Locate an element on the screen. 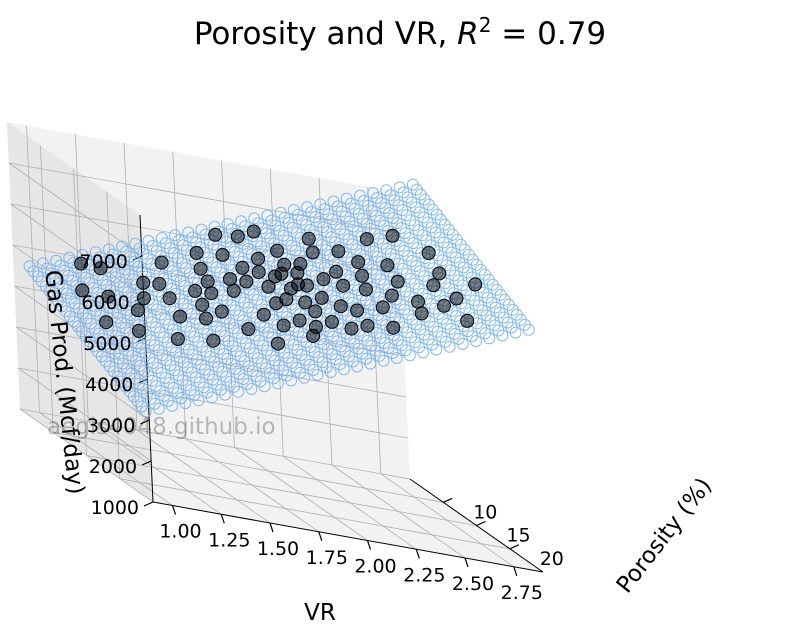  z-tick-label: 6000 is located at coordinates (105, 303).